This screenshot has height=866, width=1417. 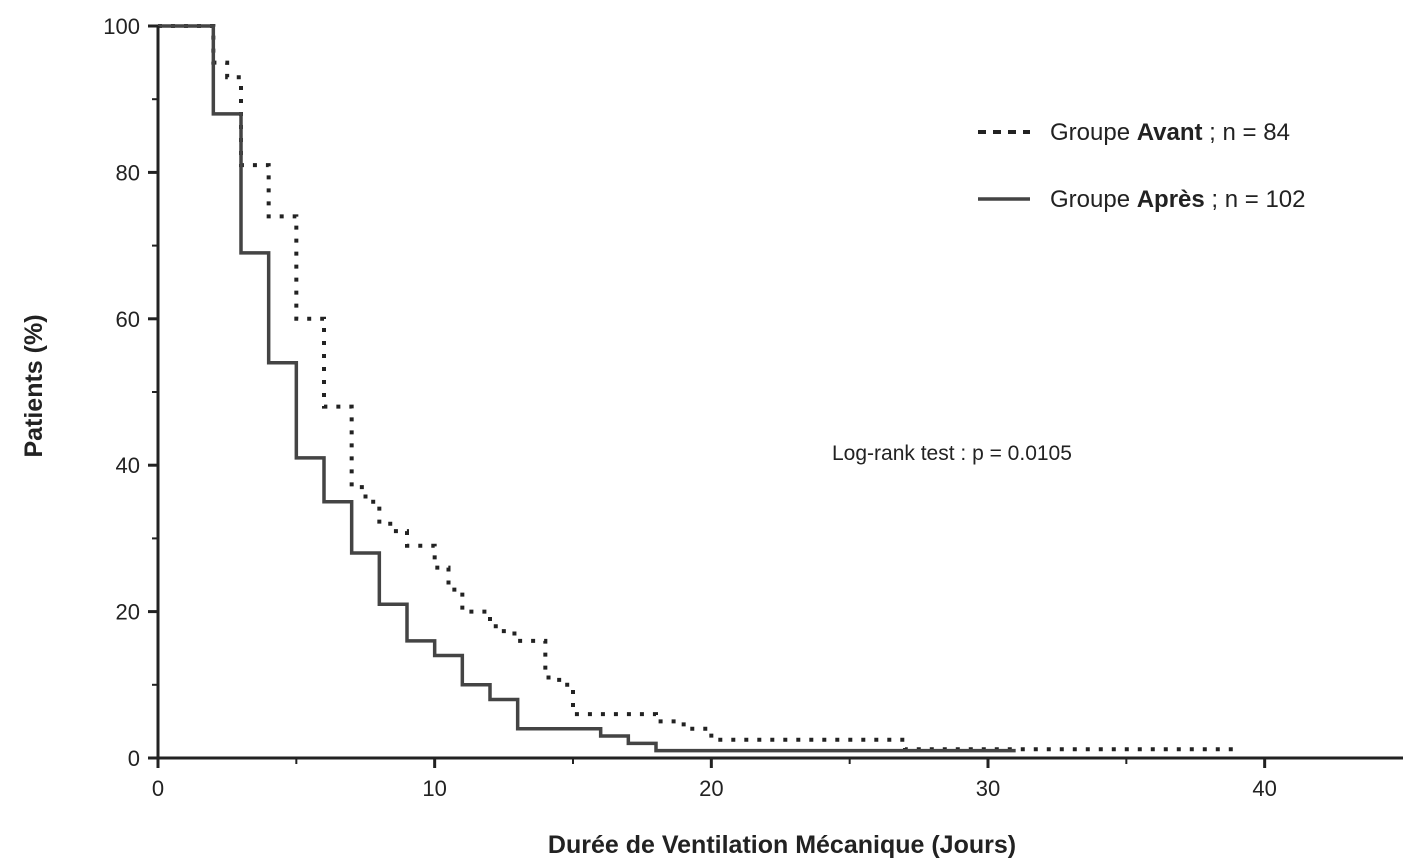 What do you see at coordinates (128, 319) in the screenshot?
I see `y-tick-label: 60` at bounding box center [128, 319].